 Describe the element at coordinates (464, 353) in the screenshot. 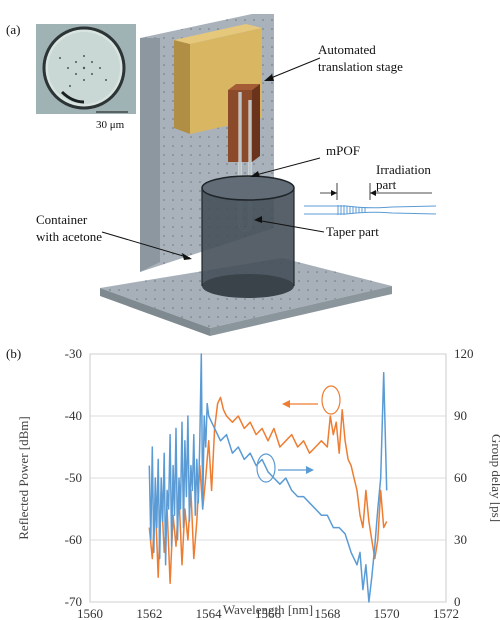

I see `y2-tick-label-4: 120` at that location.